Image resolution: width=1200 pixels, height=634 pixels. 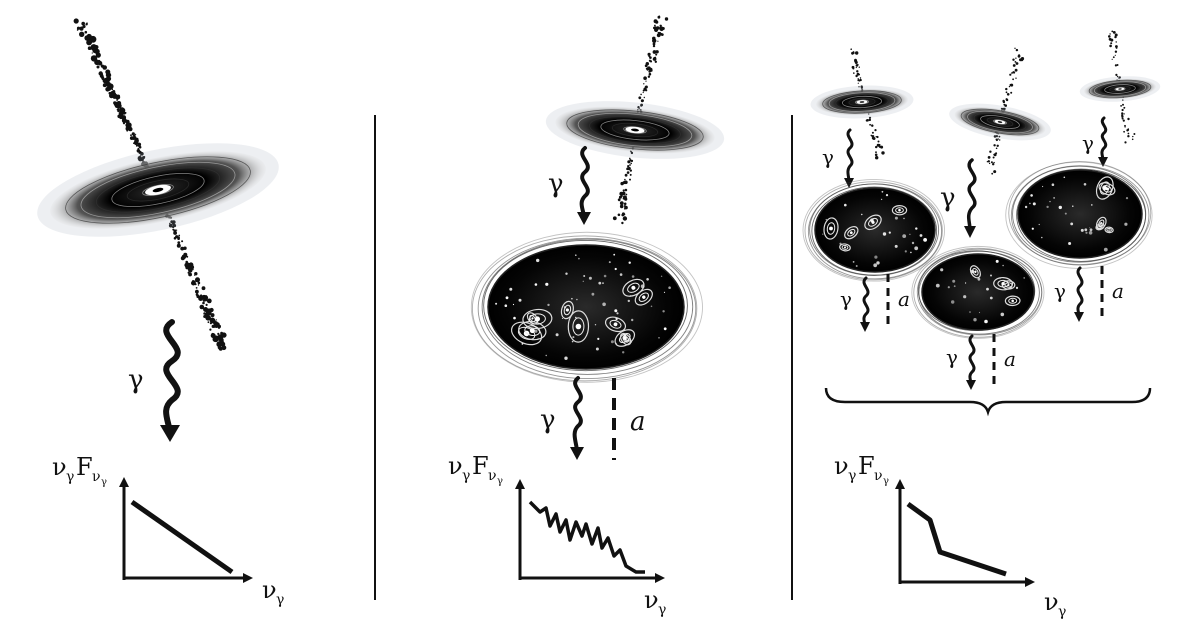 I want to click on spectrum-plot-2: ν γ F ν γ ν γ, so click(x=557, y=535).